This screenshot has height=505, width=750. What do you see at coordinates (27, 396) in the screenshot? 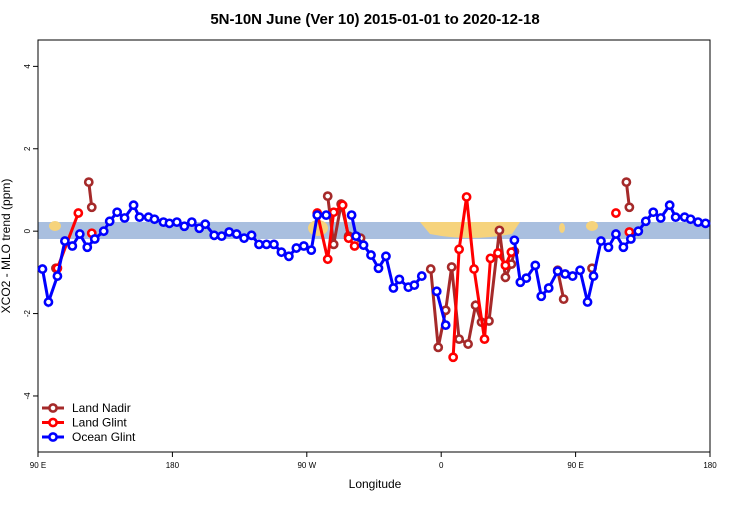
I see `y-tick-label: -4` at bounding box center [27, 396].